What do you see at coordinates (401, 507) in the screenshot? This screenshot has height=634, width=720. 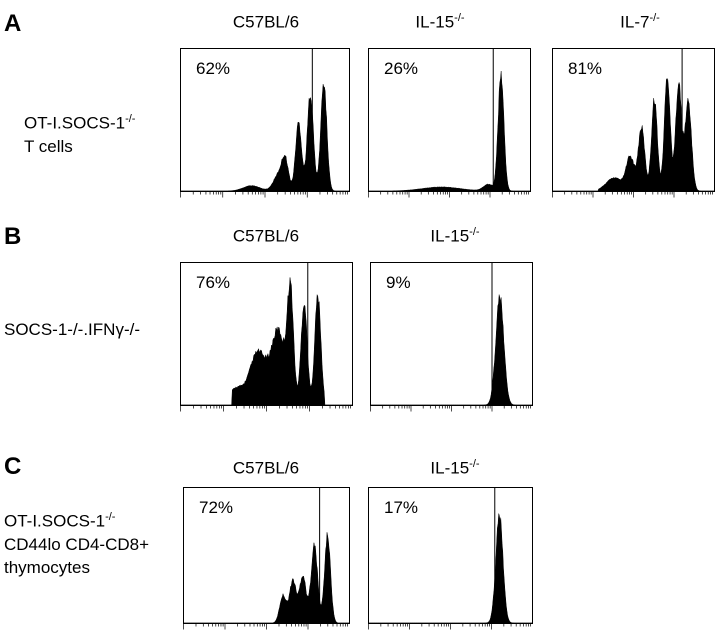 I see `histogram-c-2-percent-label: 17%` at bounding box center [401, 507].